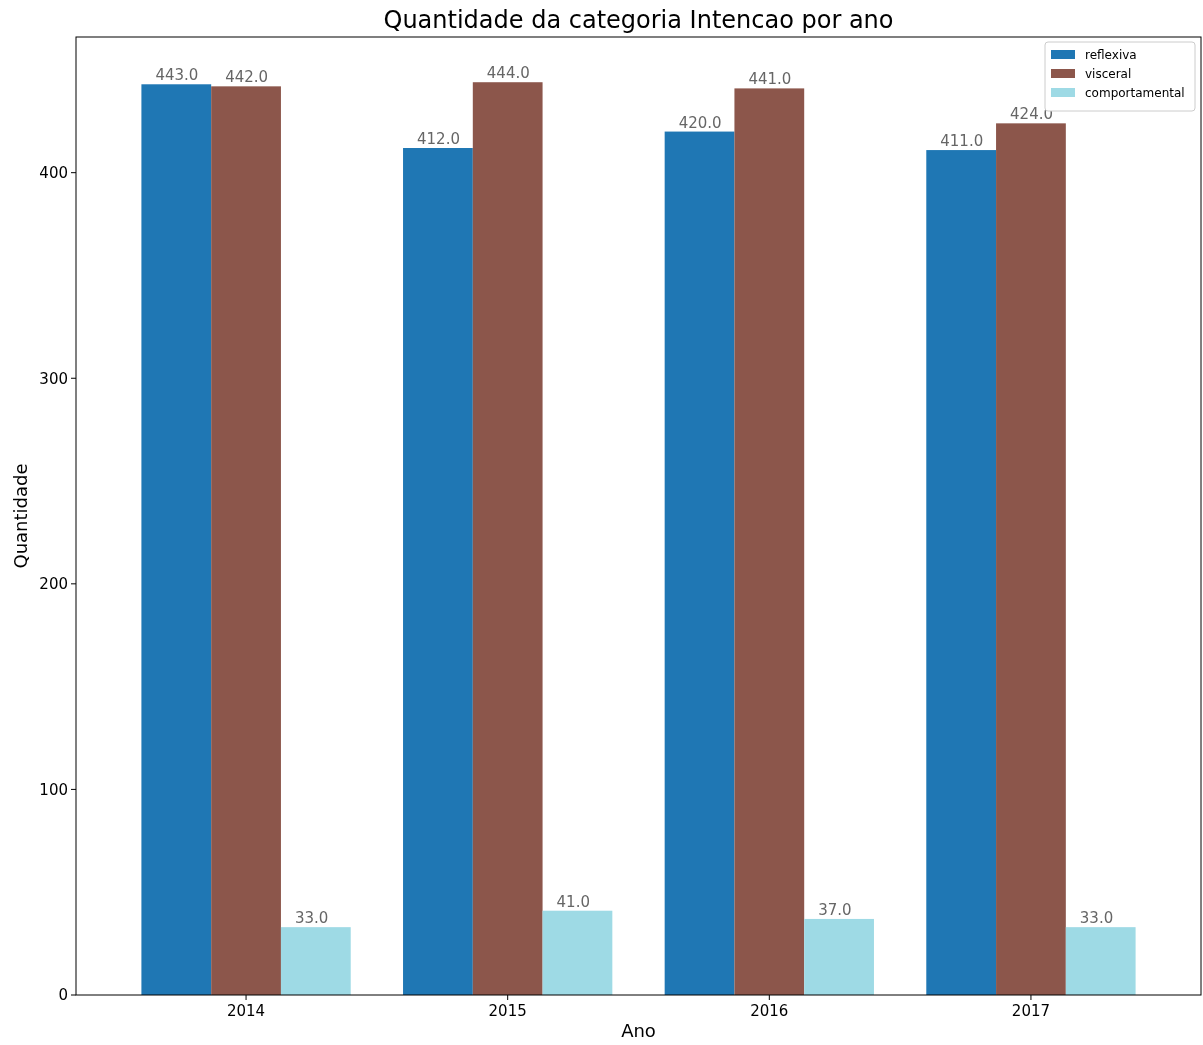 The image size is (1203, 1045). What do you see at coordinates (1135, 93) in the screenshot?
I see `legend-label: comportamental` at bounding box center [1135, 93].